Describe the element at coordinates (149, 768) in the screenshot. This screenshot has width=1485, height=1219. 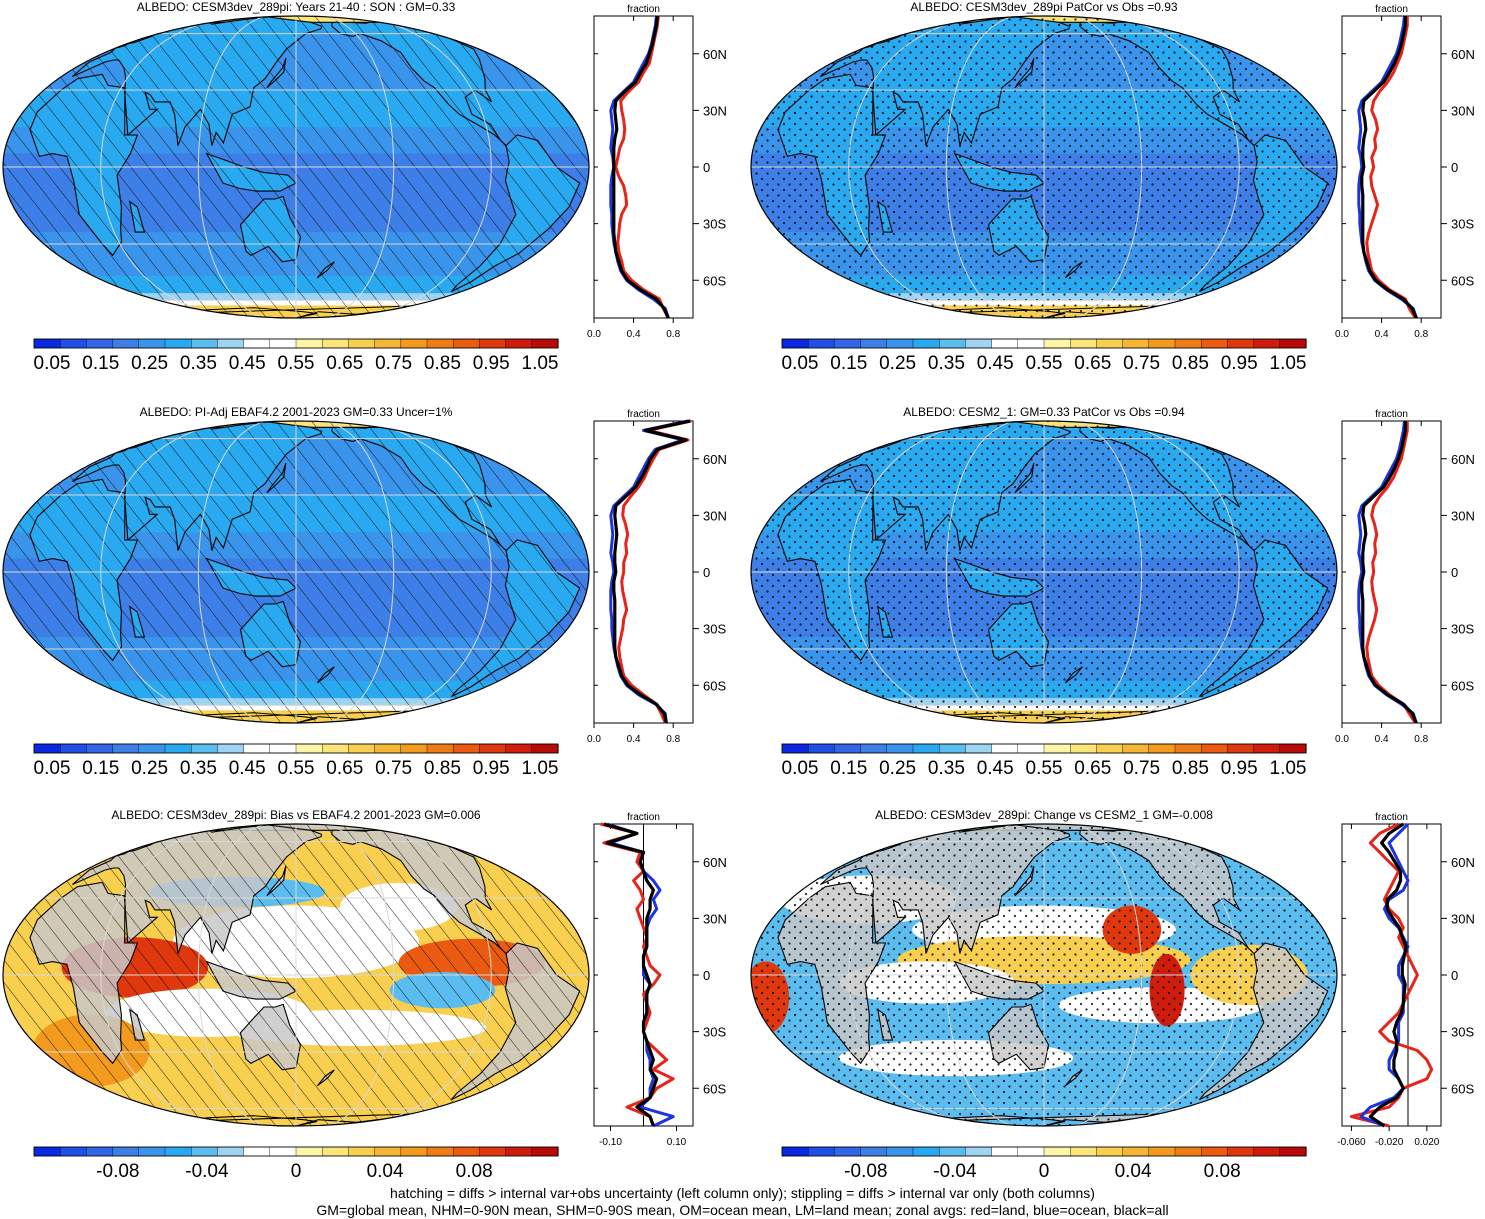
I see `colorbar-tick-label: 0.25` at that location.